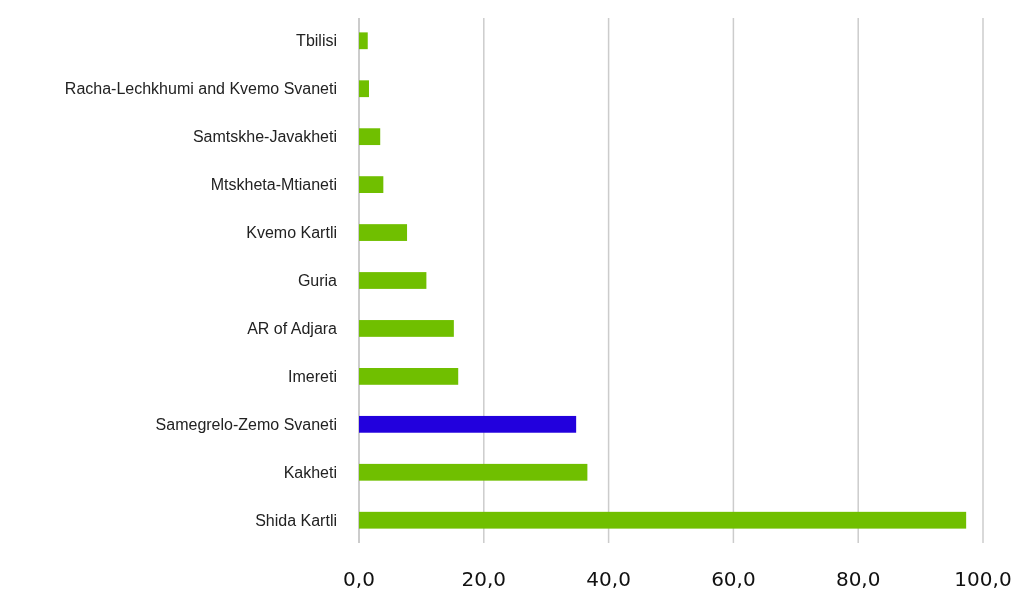  Describe the element at coordinates (200, 89) in the screenshot. I see `y-tick-label: Racha-Lechkhumi and Kvemo Svaneti` at that location.